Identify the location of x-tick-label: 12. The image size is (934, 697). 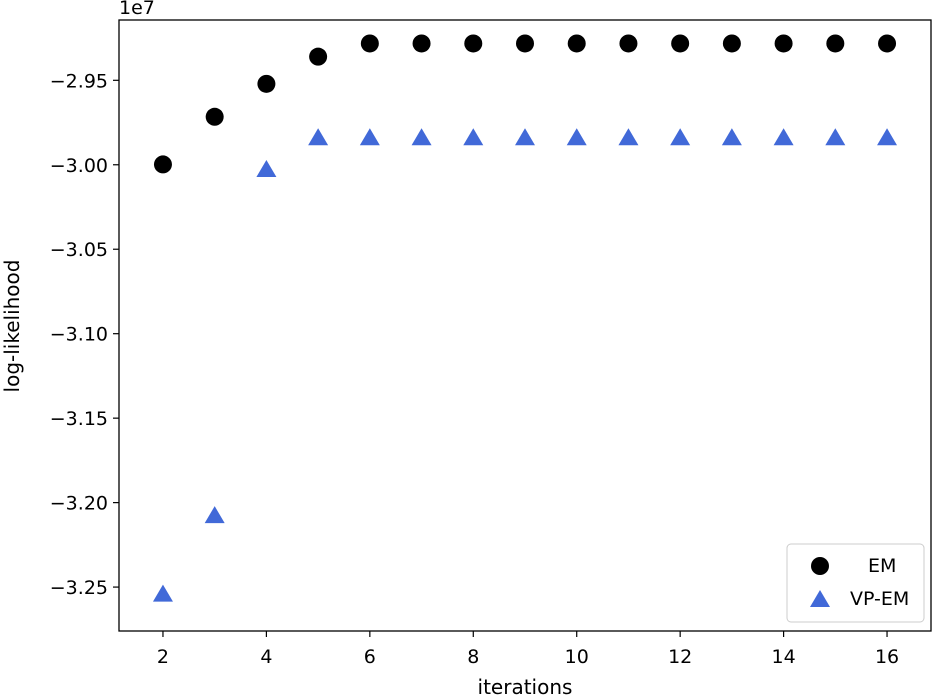
(680, 657).